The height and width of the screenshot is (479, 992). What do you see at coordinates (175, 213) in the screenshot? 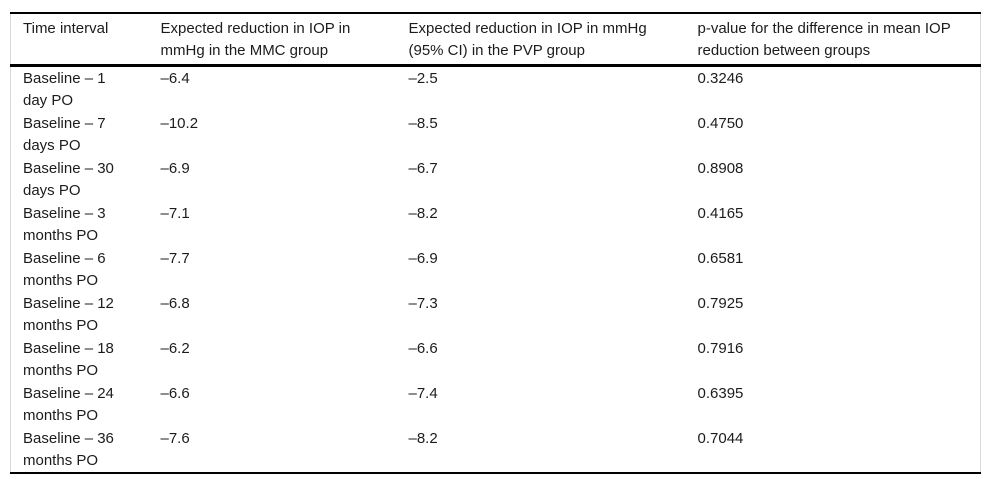
I see `cell-mmc-value: –7.1` at bounding box center [175, 213].